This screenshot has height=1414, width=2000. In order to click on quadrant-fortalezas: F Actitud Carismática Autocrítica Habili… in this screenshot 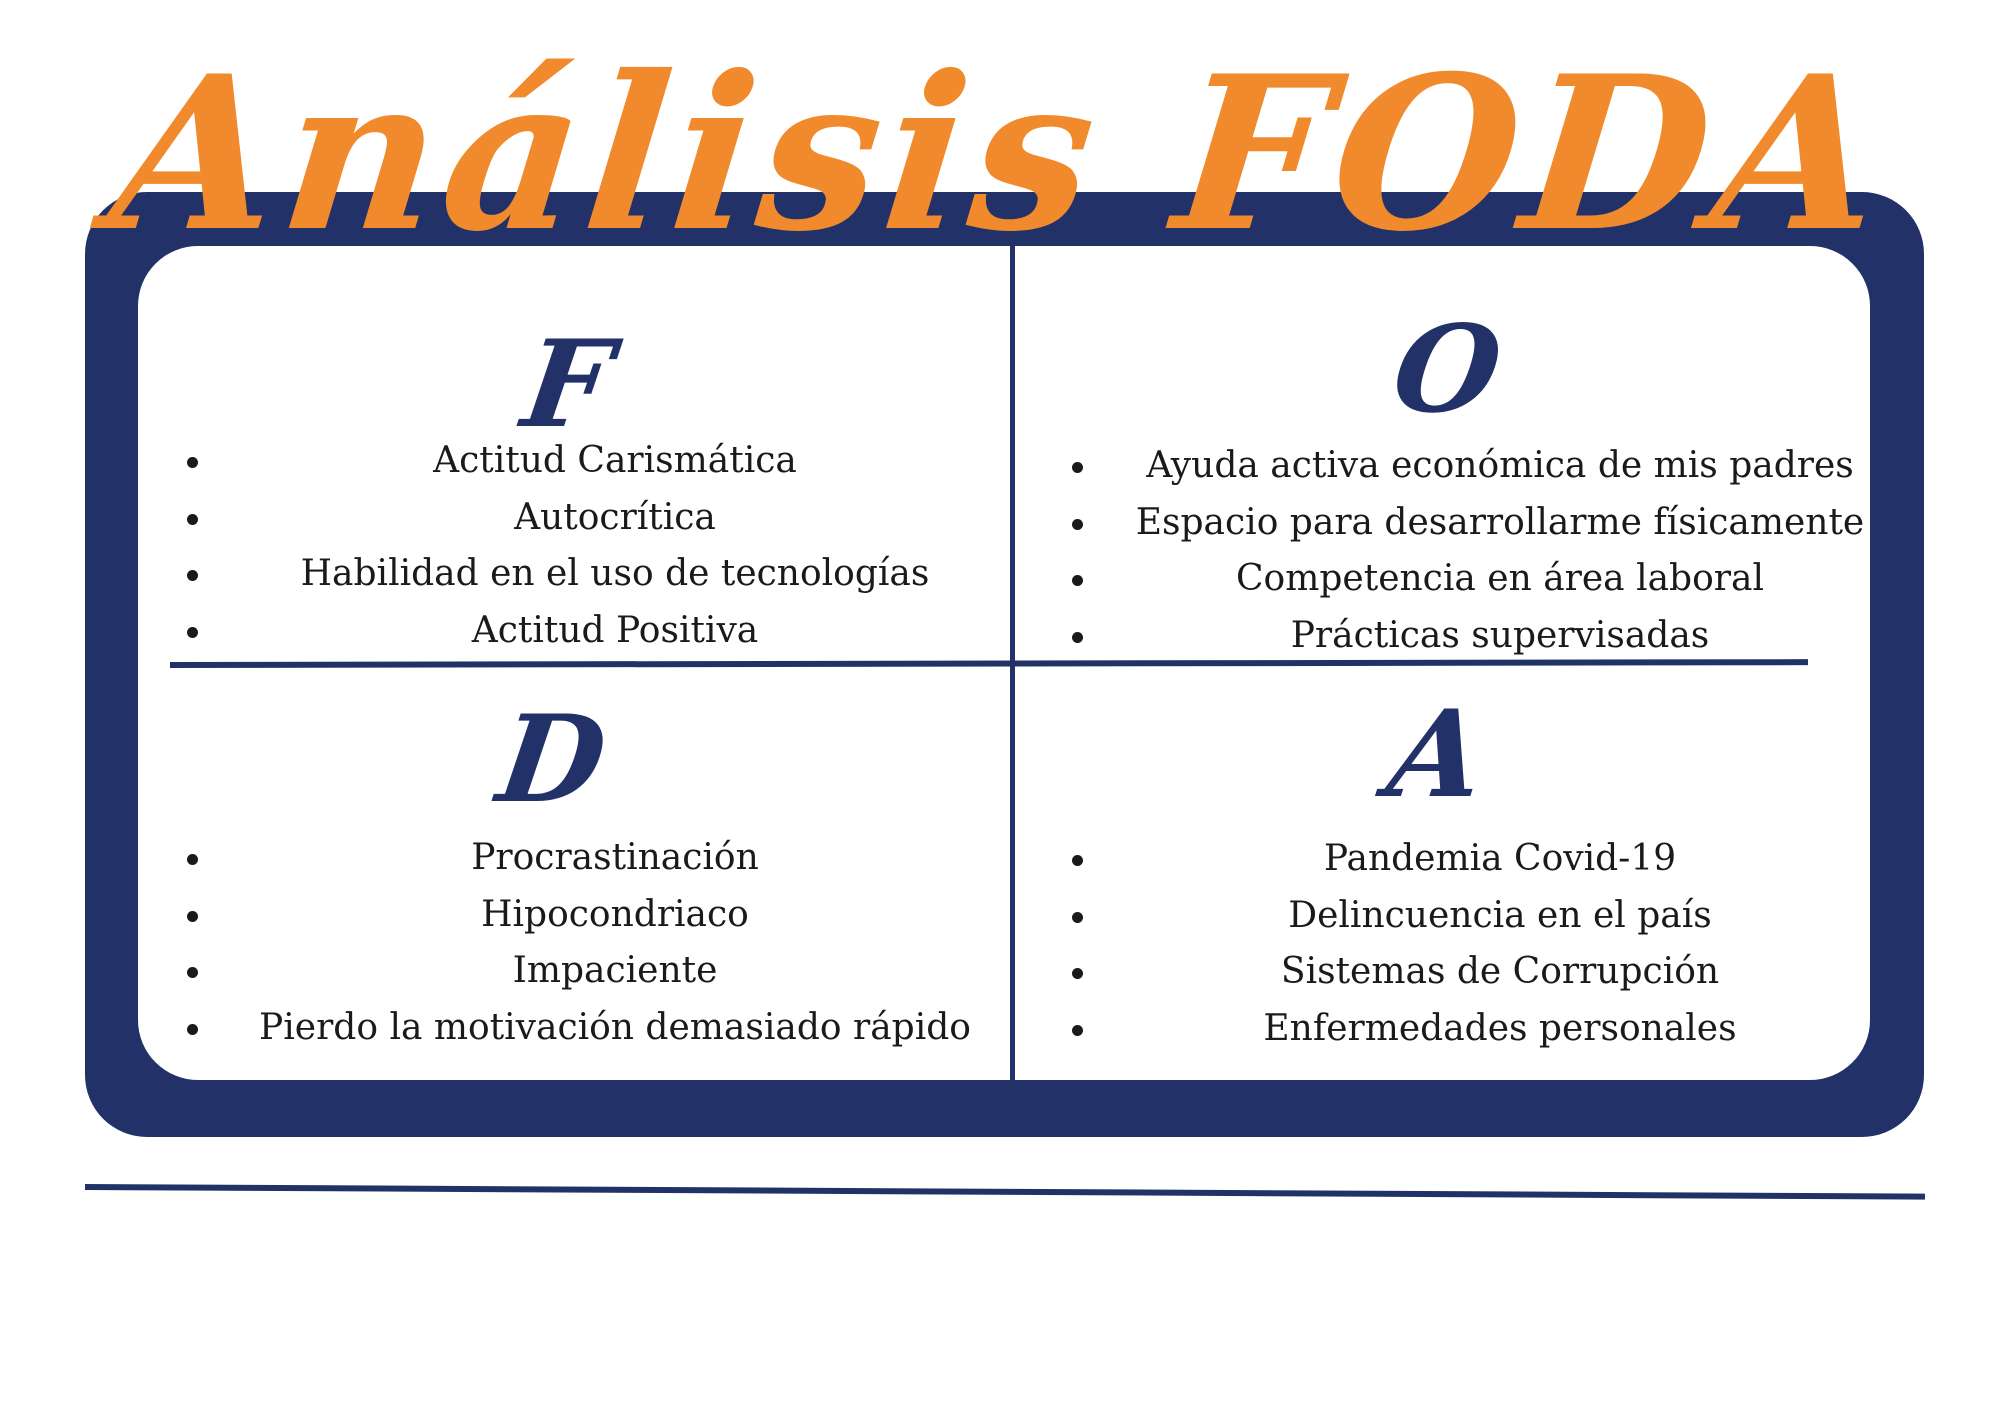, I will do `click(580, 487)`.